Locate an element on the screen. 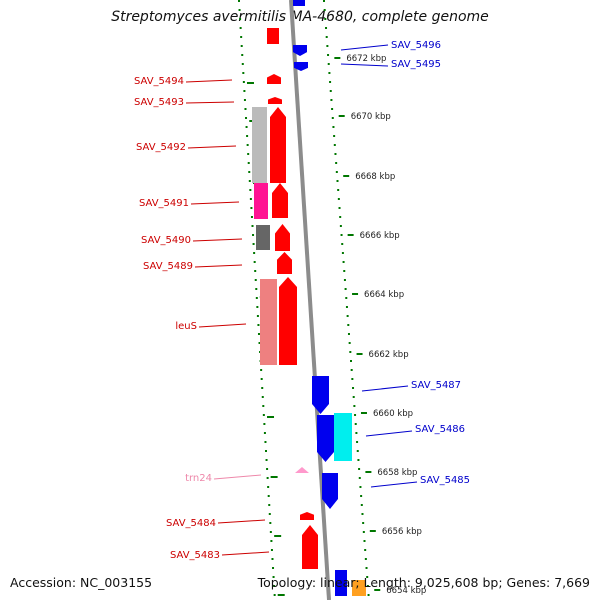 This screenshot has height=600, width=600. scale-tick-label: 6664 kbp is located at coordinates (384, 295).